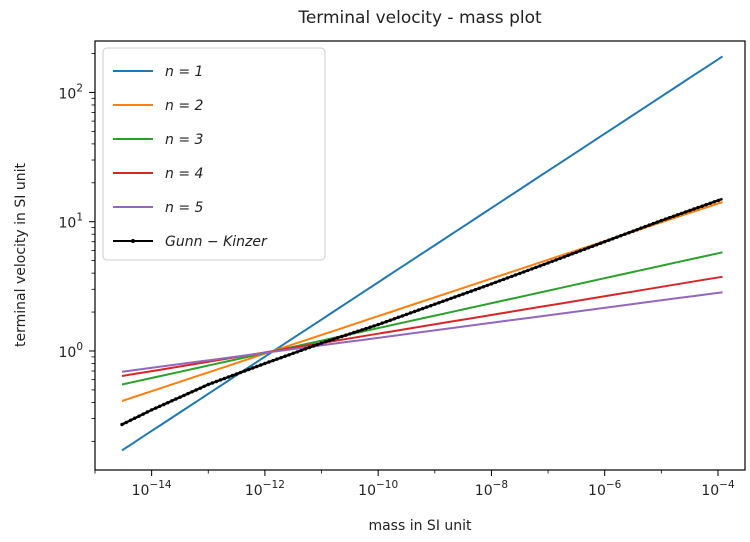  I want to click on legend-label: n = 2, so click(184, 106).